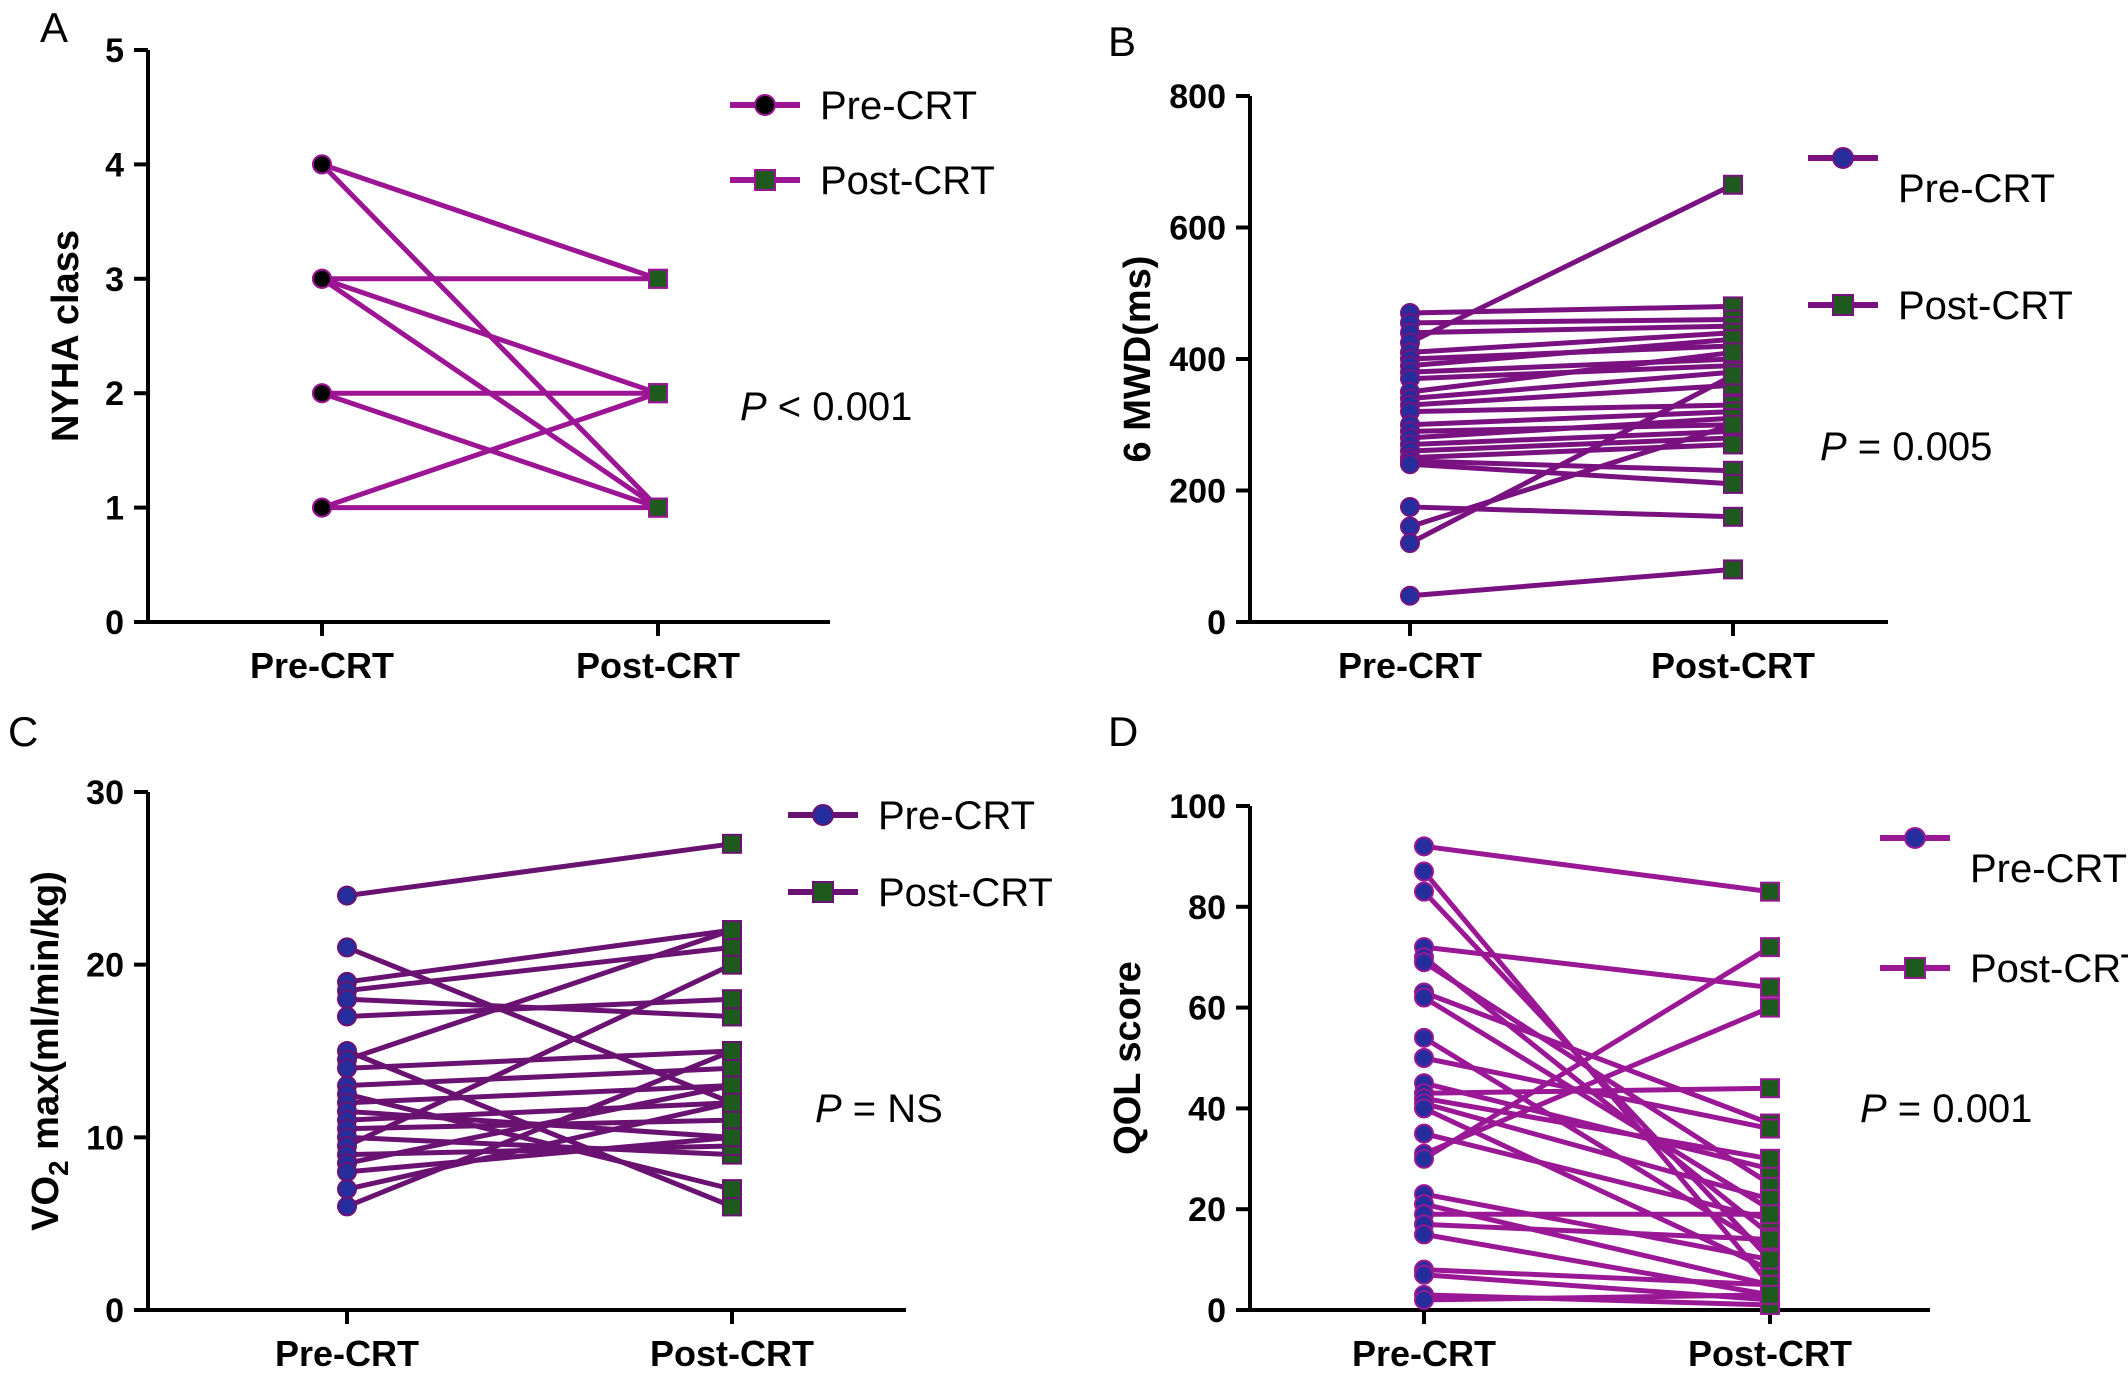 This screenshot has width=2128, height=1374. I want to click on y-tick-label: 3, so click(114, 280).